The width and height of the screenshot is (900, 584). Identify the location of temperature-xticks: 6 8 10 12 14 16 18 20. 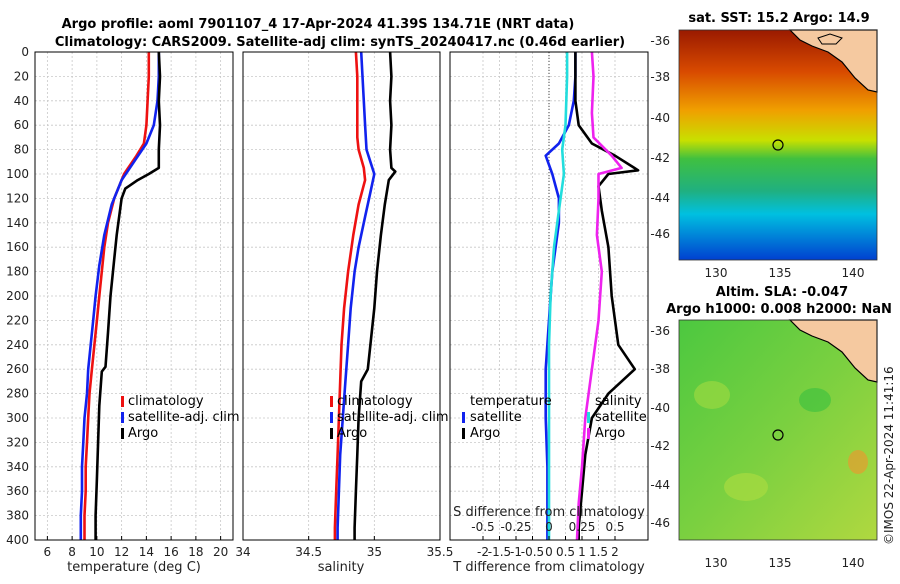
(136, 547).